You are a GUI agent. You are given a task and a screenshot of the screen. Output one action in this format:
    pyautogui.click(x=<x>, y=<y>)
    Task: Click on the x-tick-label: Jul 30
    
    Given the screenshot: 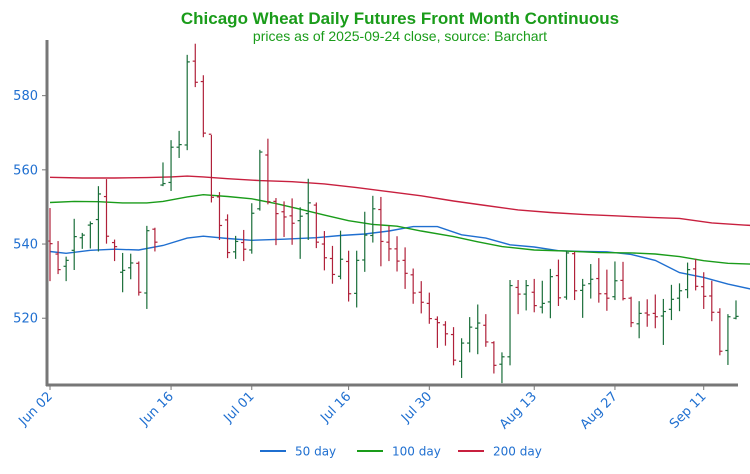 What is the action you would take?
    pyautogui.click(x=416, y=407)
    